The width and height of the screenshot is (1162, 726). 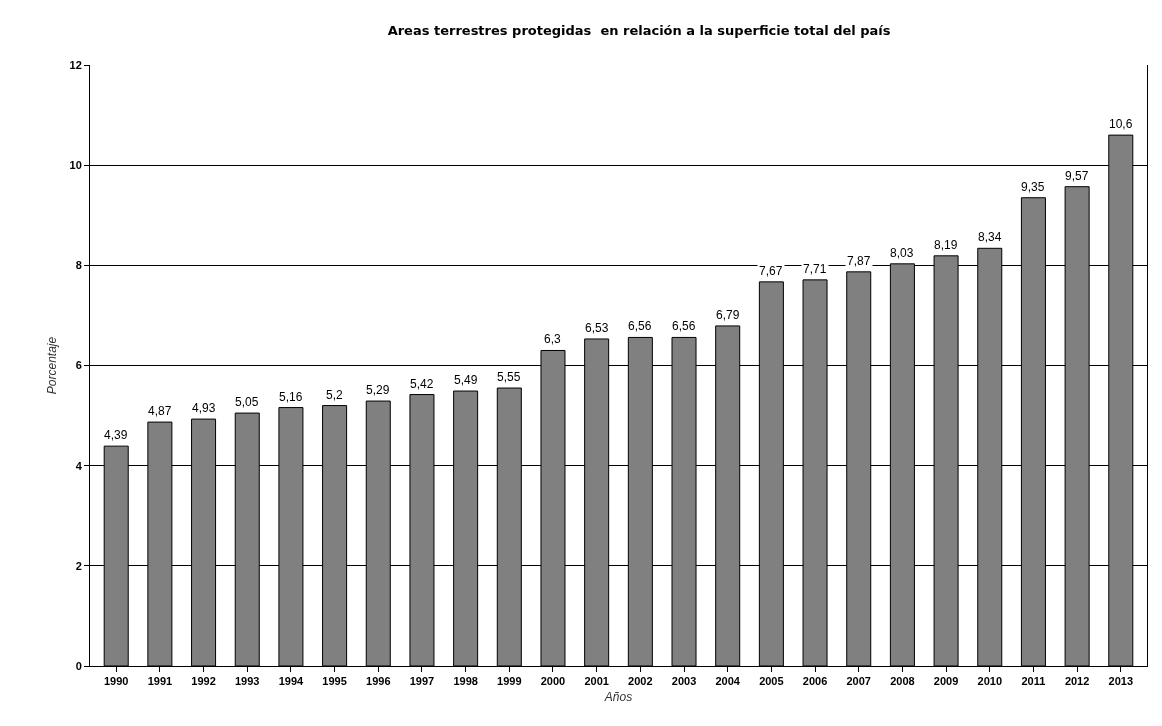 What do you see at coordinates (946, 681) in the screenshot?
I see `x-tick-label: 2009` at bounding box center [946, 681].